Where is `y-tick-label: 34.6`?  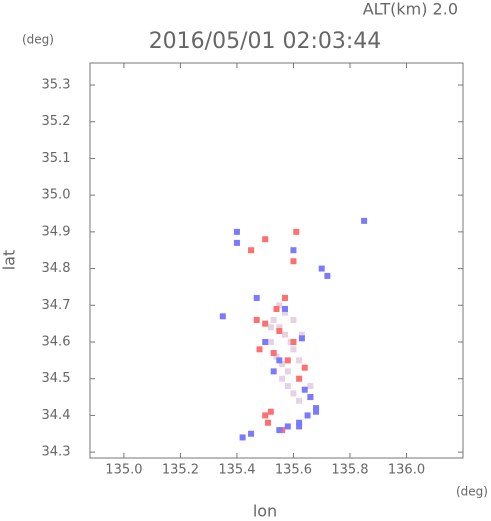
y-tick-label: 34.6 is located at coordinates (56, 341).